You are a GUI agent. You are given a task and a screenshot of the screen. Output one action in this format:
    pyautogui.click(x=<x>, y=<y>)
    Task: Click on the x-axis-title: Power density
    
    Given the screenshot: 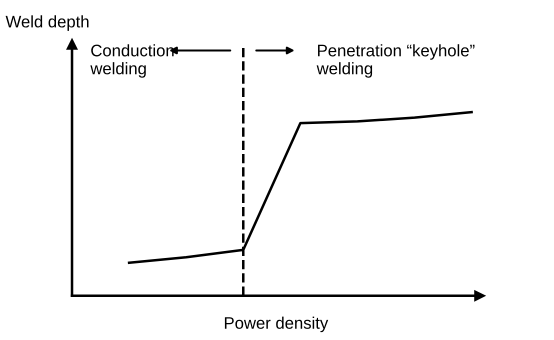 What is the action you would take?
    pyautogui.click(x=276, y=324)
    